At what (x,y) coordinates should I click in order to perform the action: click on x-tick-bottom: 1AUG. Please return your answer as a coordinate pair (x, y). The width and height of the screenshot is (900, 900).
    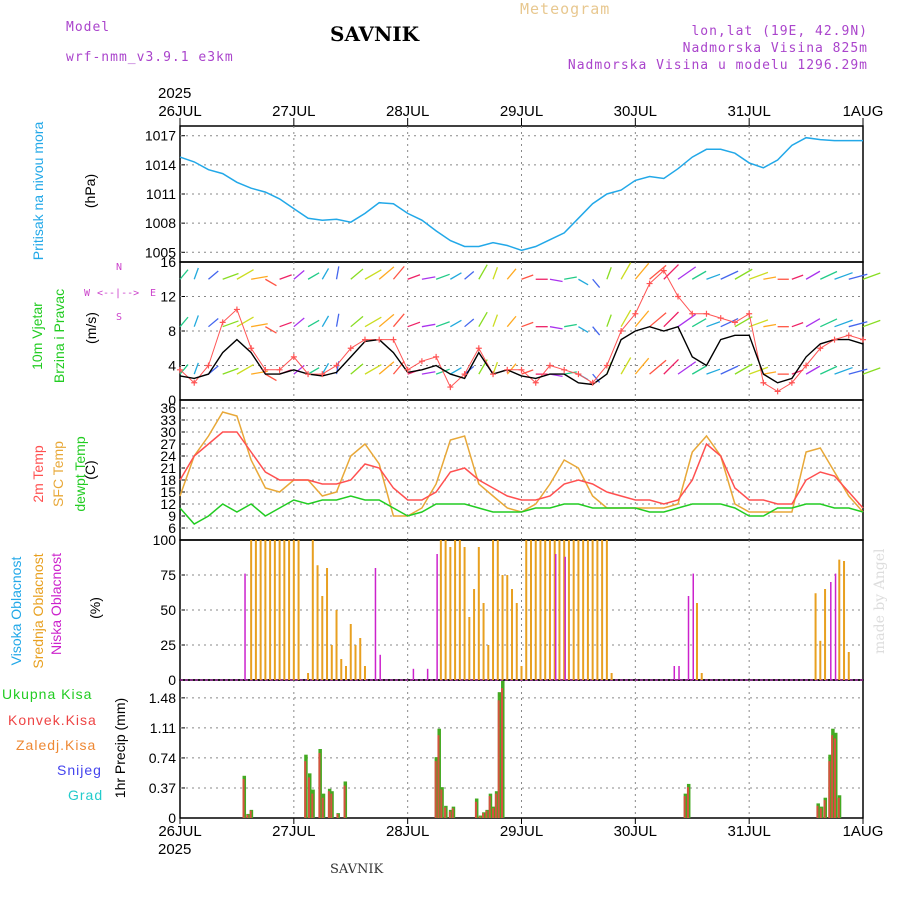
    Looking at the image, I should click on (863, 831).